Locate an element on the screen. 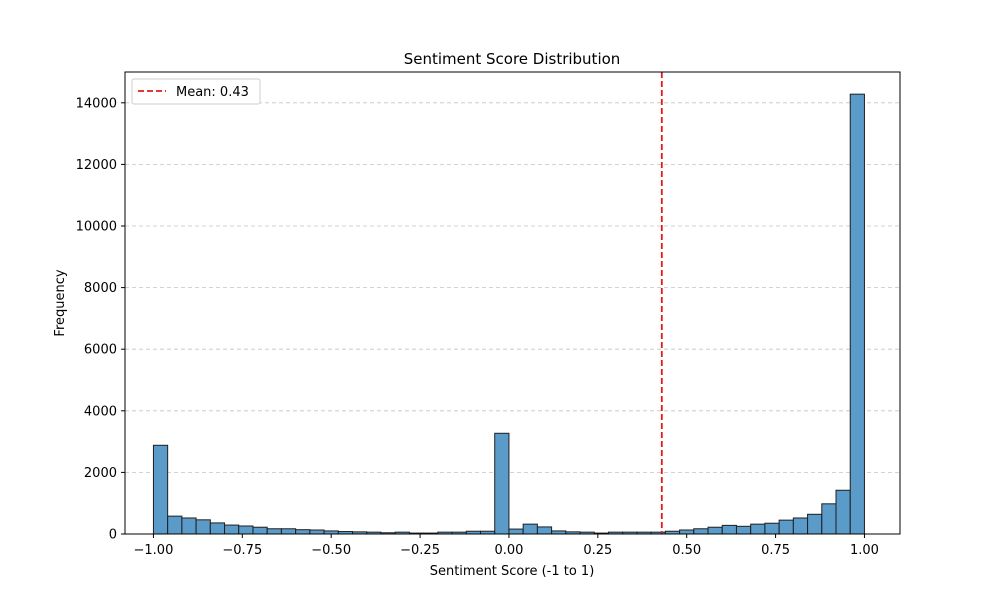 Image resolution: width=1000 pixels, height=600 pixels. chart-title: Sentiment Score Distribution is located at coordinates (512, 59).